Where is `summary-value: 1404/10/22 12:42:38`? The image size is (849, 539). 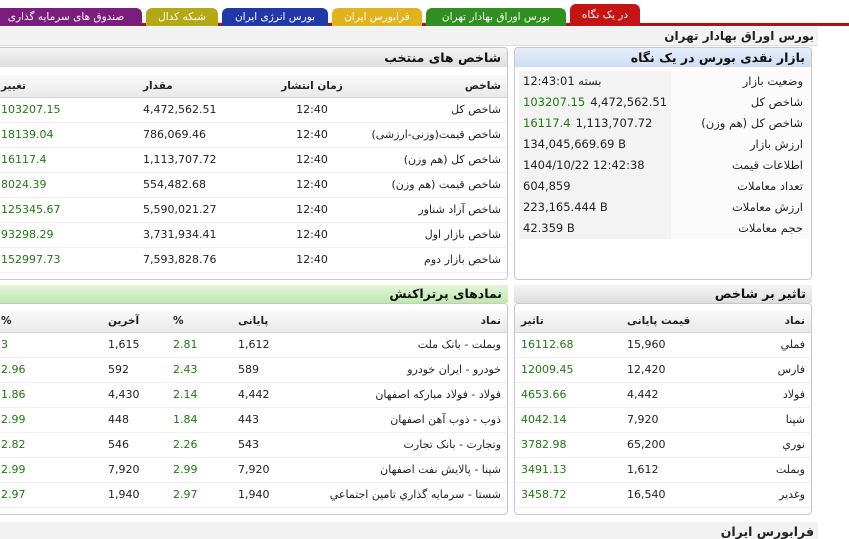 summary-value: 1404/10/22 12:42:38 is located at coordinates (595, 165).